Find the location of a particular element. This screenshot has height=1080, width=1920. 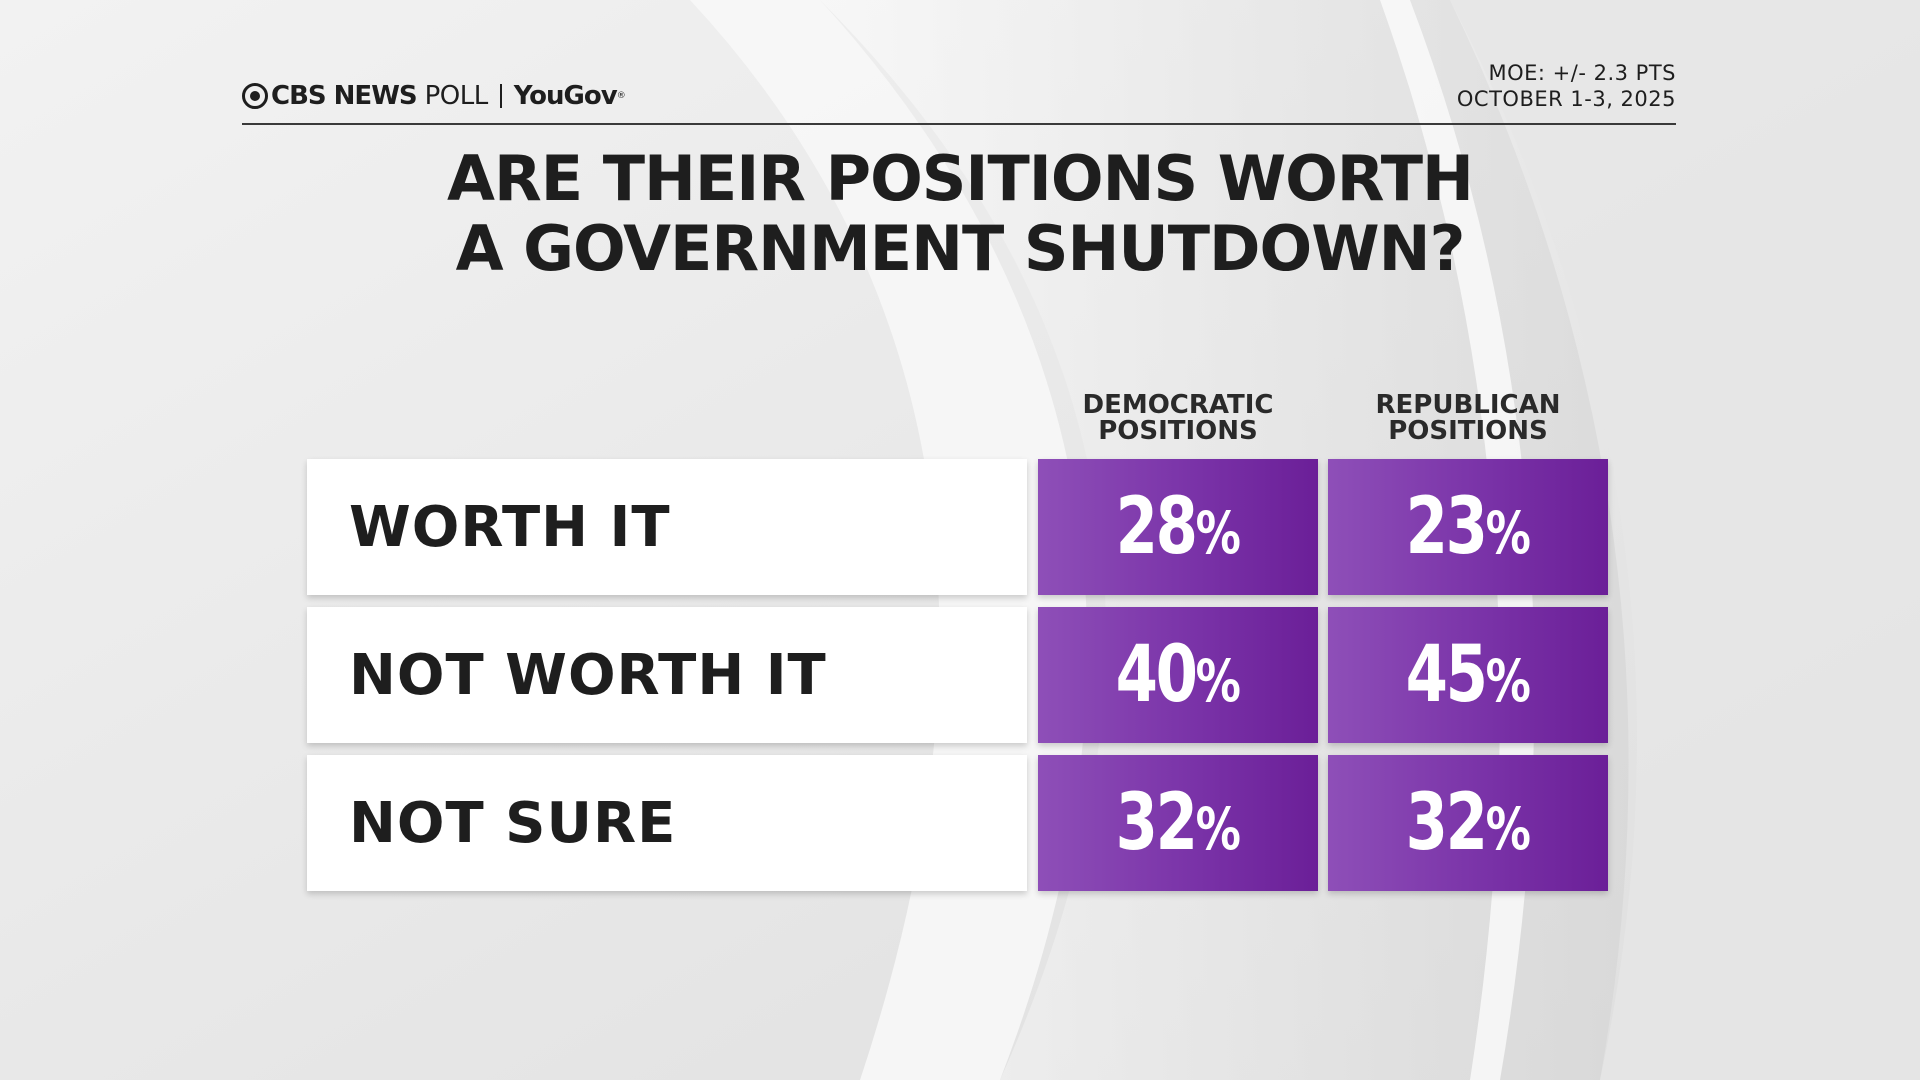

value-label: 40% is located at coordinates (1178, 675).